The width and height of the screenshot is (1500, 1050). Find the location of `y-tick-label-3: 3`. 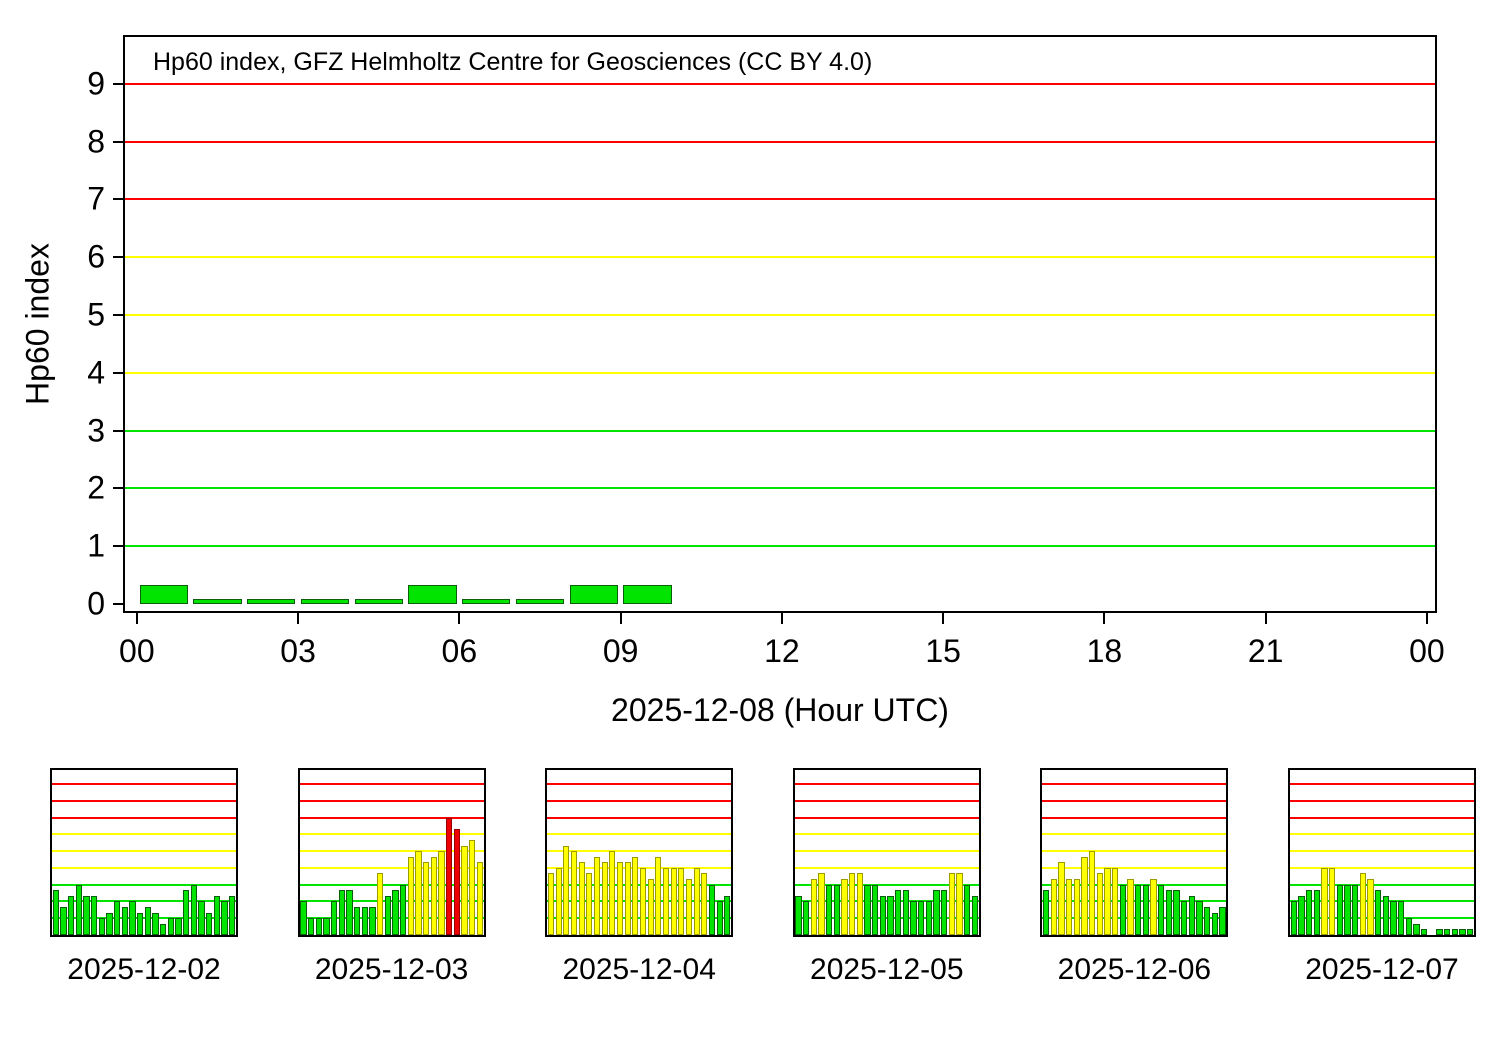

y-tick-label-3: 3 is located at coordinates (96, 430).